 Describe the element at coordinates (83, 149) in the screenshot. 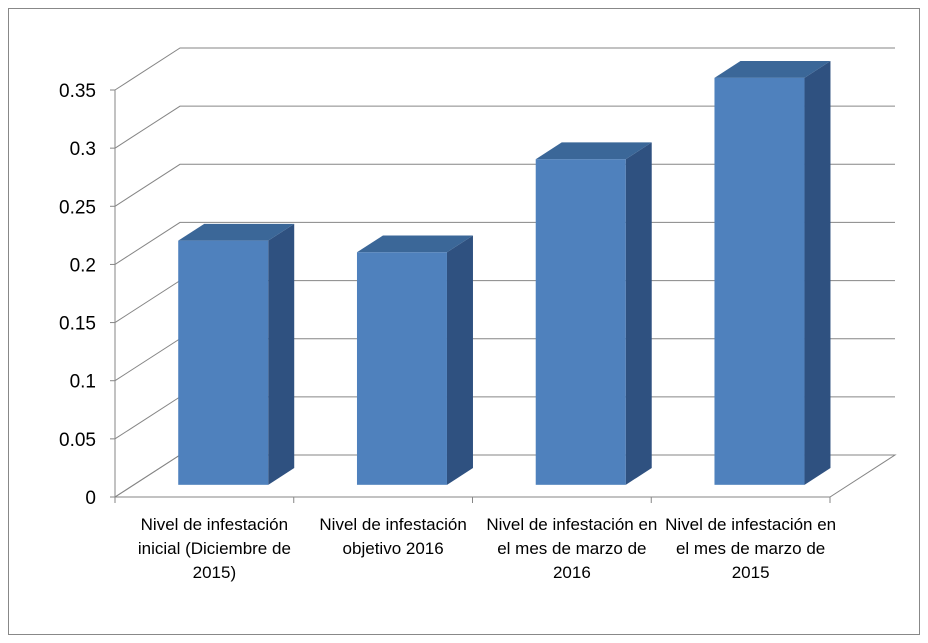

I see `y-tick-label: 0.3` at that location.